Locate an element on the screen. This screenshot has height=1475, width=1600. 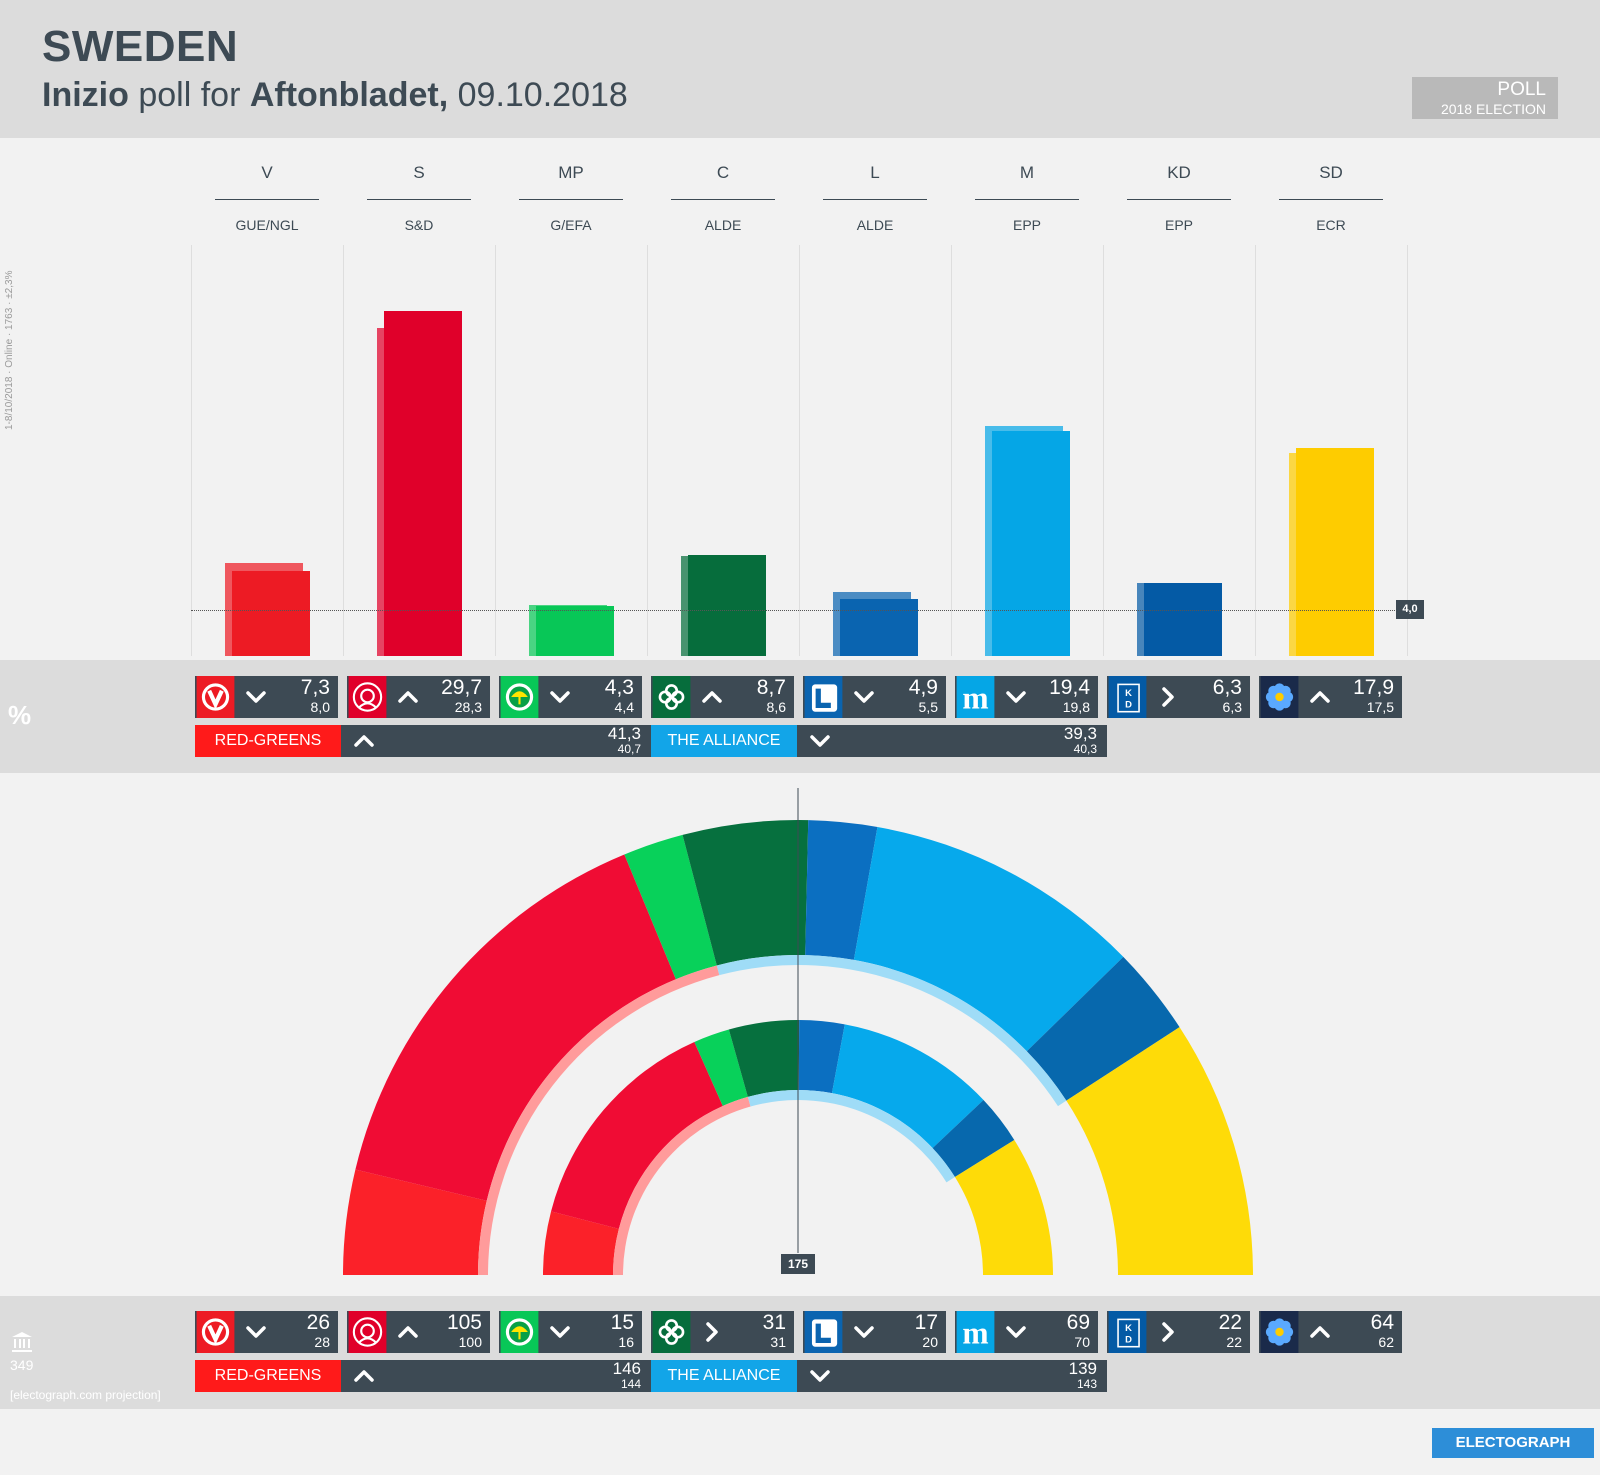
seats-election-kd is located at coordinates (973, 1139).